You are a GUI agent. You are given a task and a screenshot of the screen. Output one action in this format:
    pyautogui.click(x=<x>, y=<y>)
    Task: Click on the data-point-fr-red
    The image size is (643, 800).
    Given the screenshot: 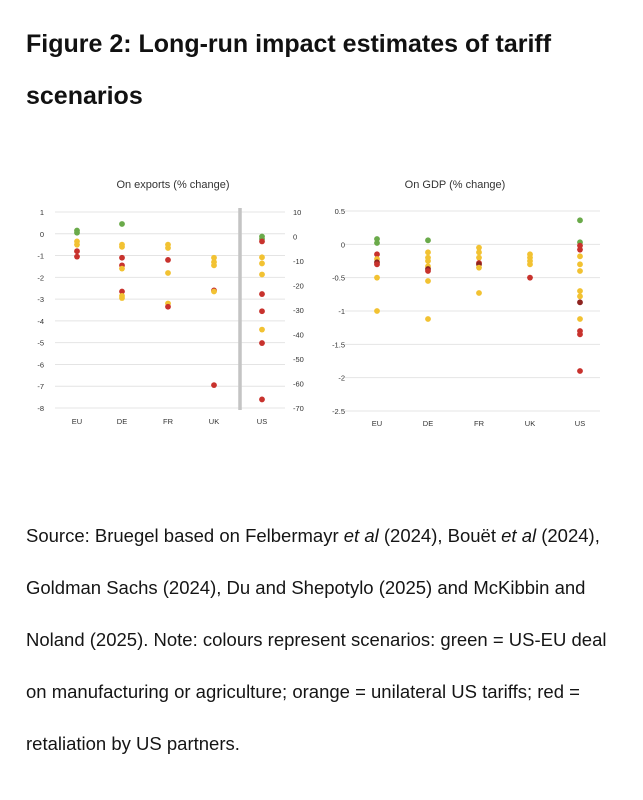 What is the action you would take?
    pyautogui.click(x=168, y=260)
    